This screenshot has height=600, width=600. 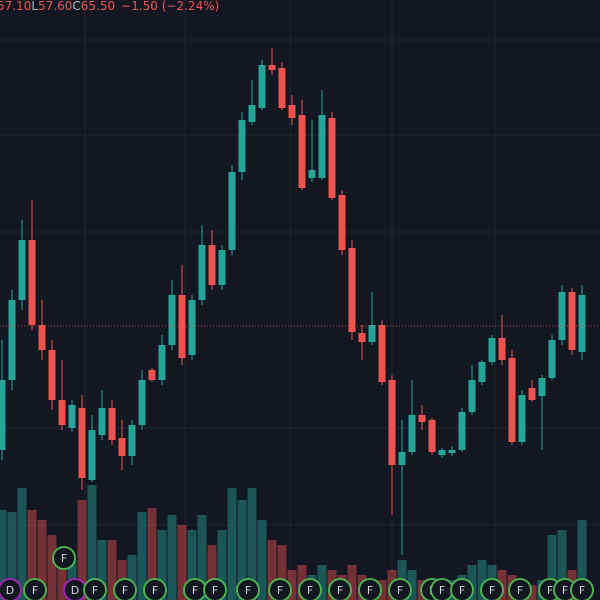 I want to click on header-text: −1.50 (−2.24%), so click(x=170, y=6).